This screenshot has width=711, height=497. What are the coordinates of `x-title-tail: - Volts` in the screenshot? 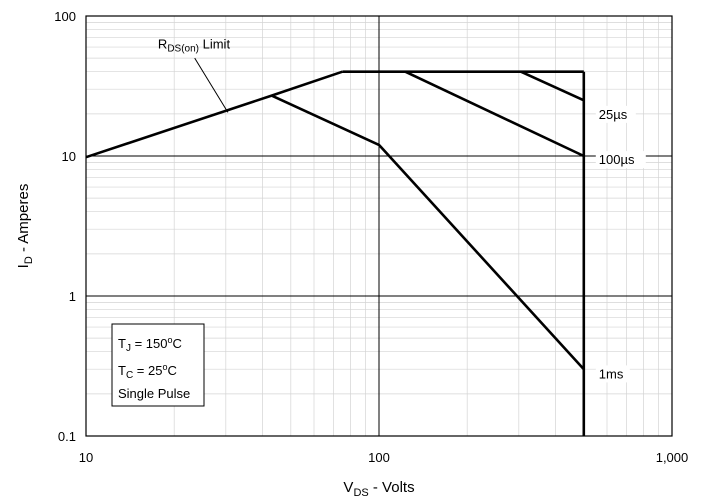 It's located at (392, 487).